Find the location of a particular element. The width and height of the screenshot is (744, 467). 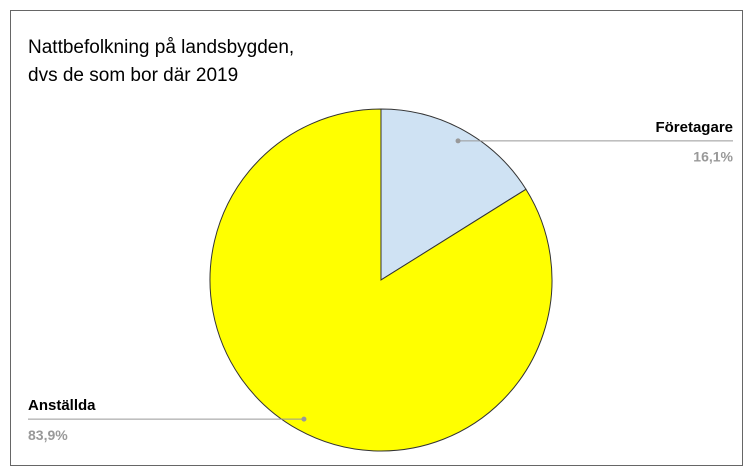

slice-value: 16,1% is located at coordinates (713, 157).